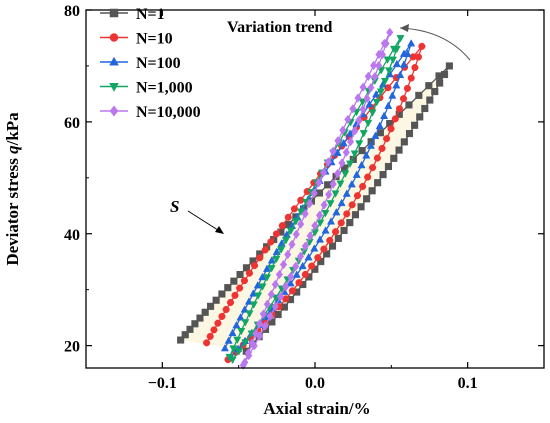 The image size is (550, 423). Describe the element at coordinates (435, 44) in the screenshot. I see `variation-trend-arrow` at that location.